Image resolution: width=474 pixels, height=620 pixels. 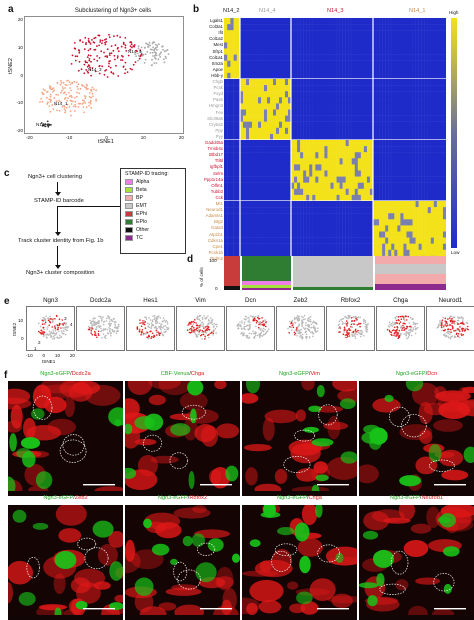 I want to click on green-signal, so click(x=314, y=409).